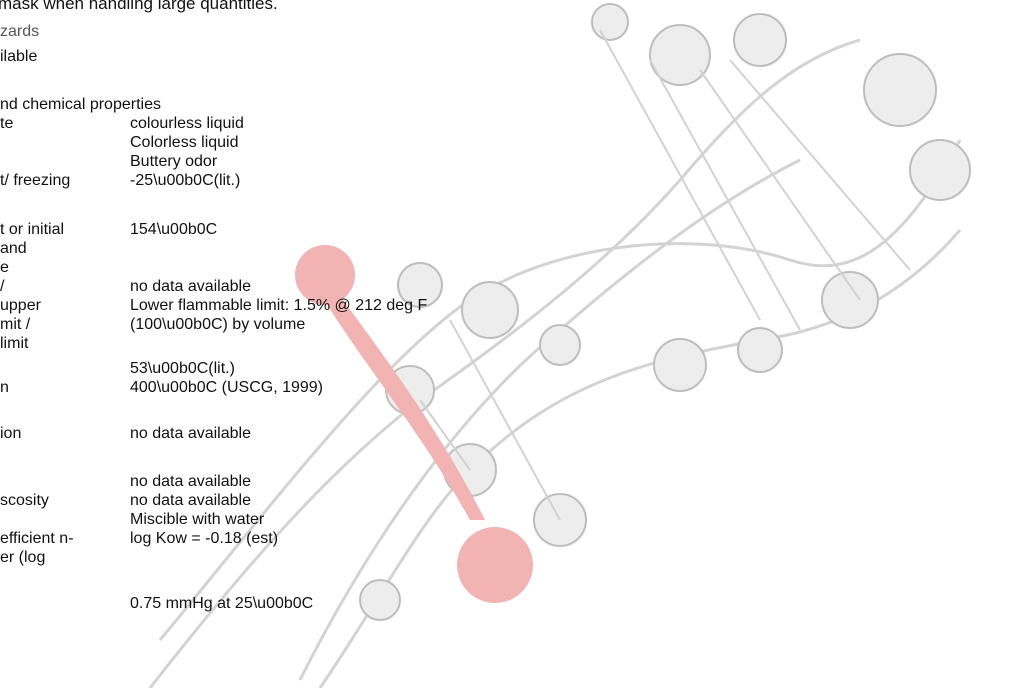  Describe the element at coordinates (139, 6) in the screenshot. I see `top-note-text: mask when handling large quantities.` at that location.